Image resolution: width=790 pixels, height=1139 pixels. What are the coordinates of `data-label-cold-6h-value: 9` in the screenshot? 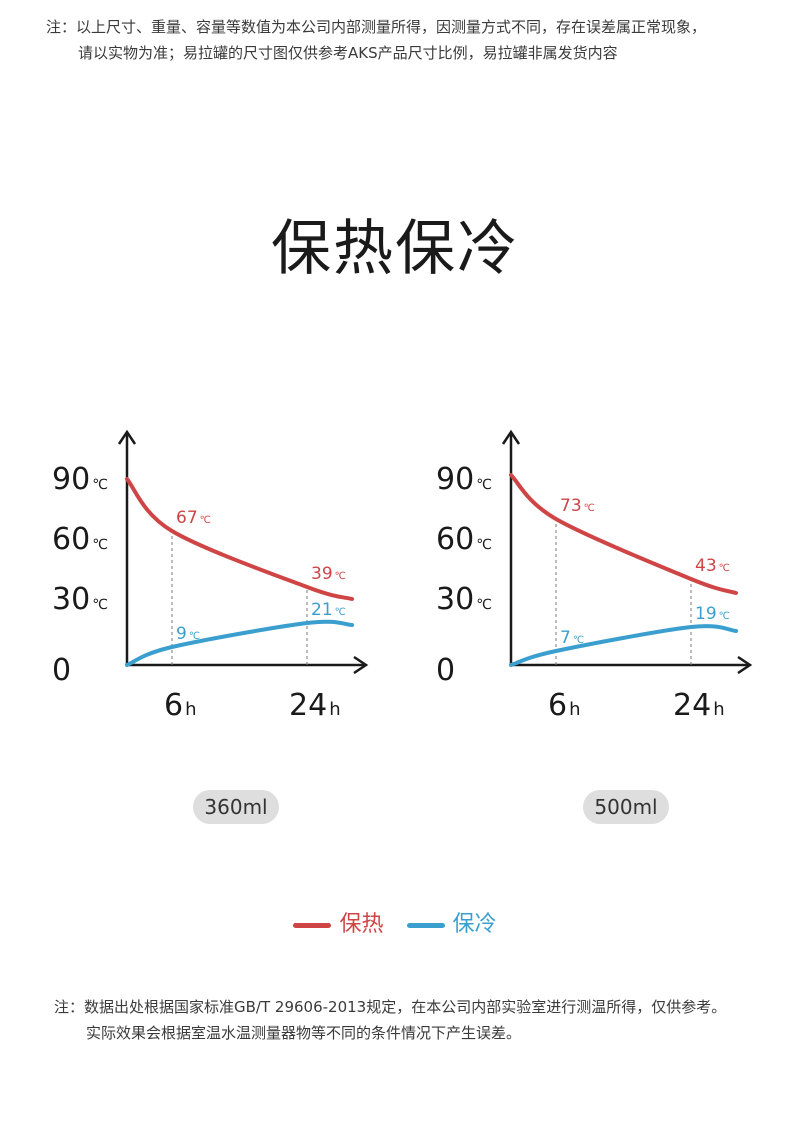 It's located at (181, 634).